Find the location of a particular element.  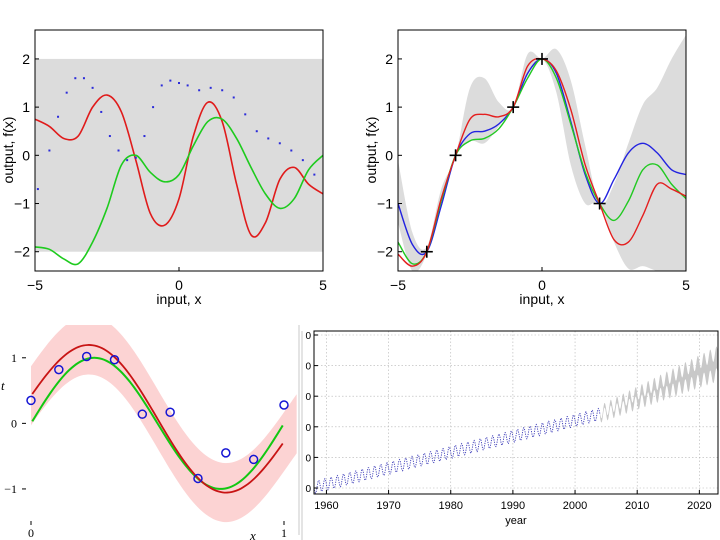

prior-ytick-label: 1 is located at coordinates (26, 107).